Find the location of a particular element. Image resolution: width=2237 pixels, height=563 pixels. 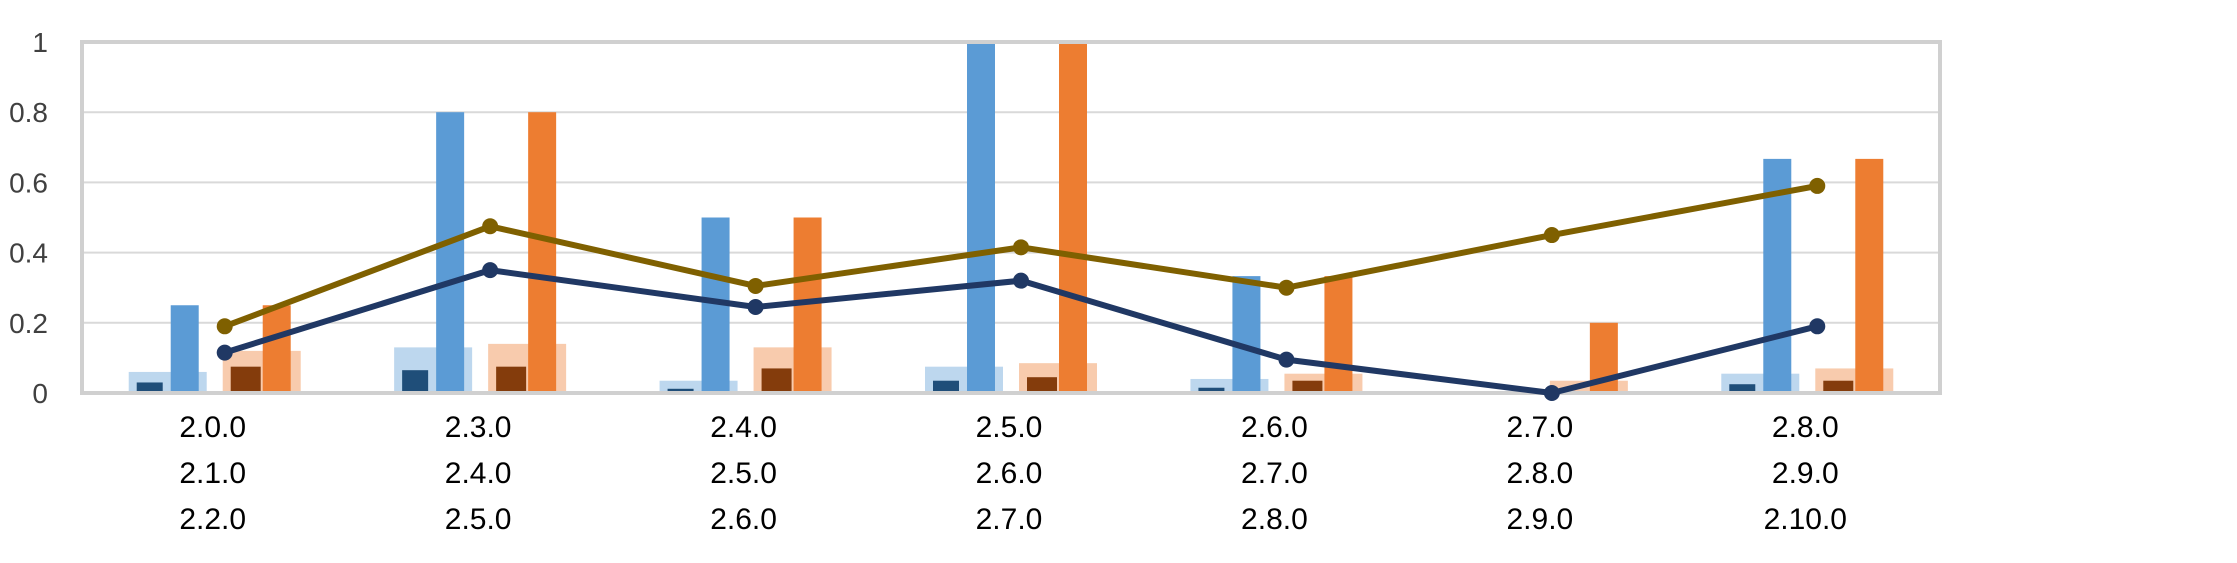

x-category-label: 2.3.0 is located at coordinates (478, 427).